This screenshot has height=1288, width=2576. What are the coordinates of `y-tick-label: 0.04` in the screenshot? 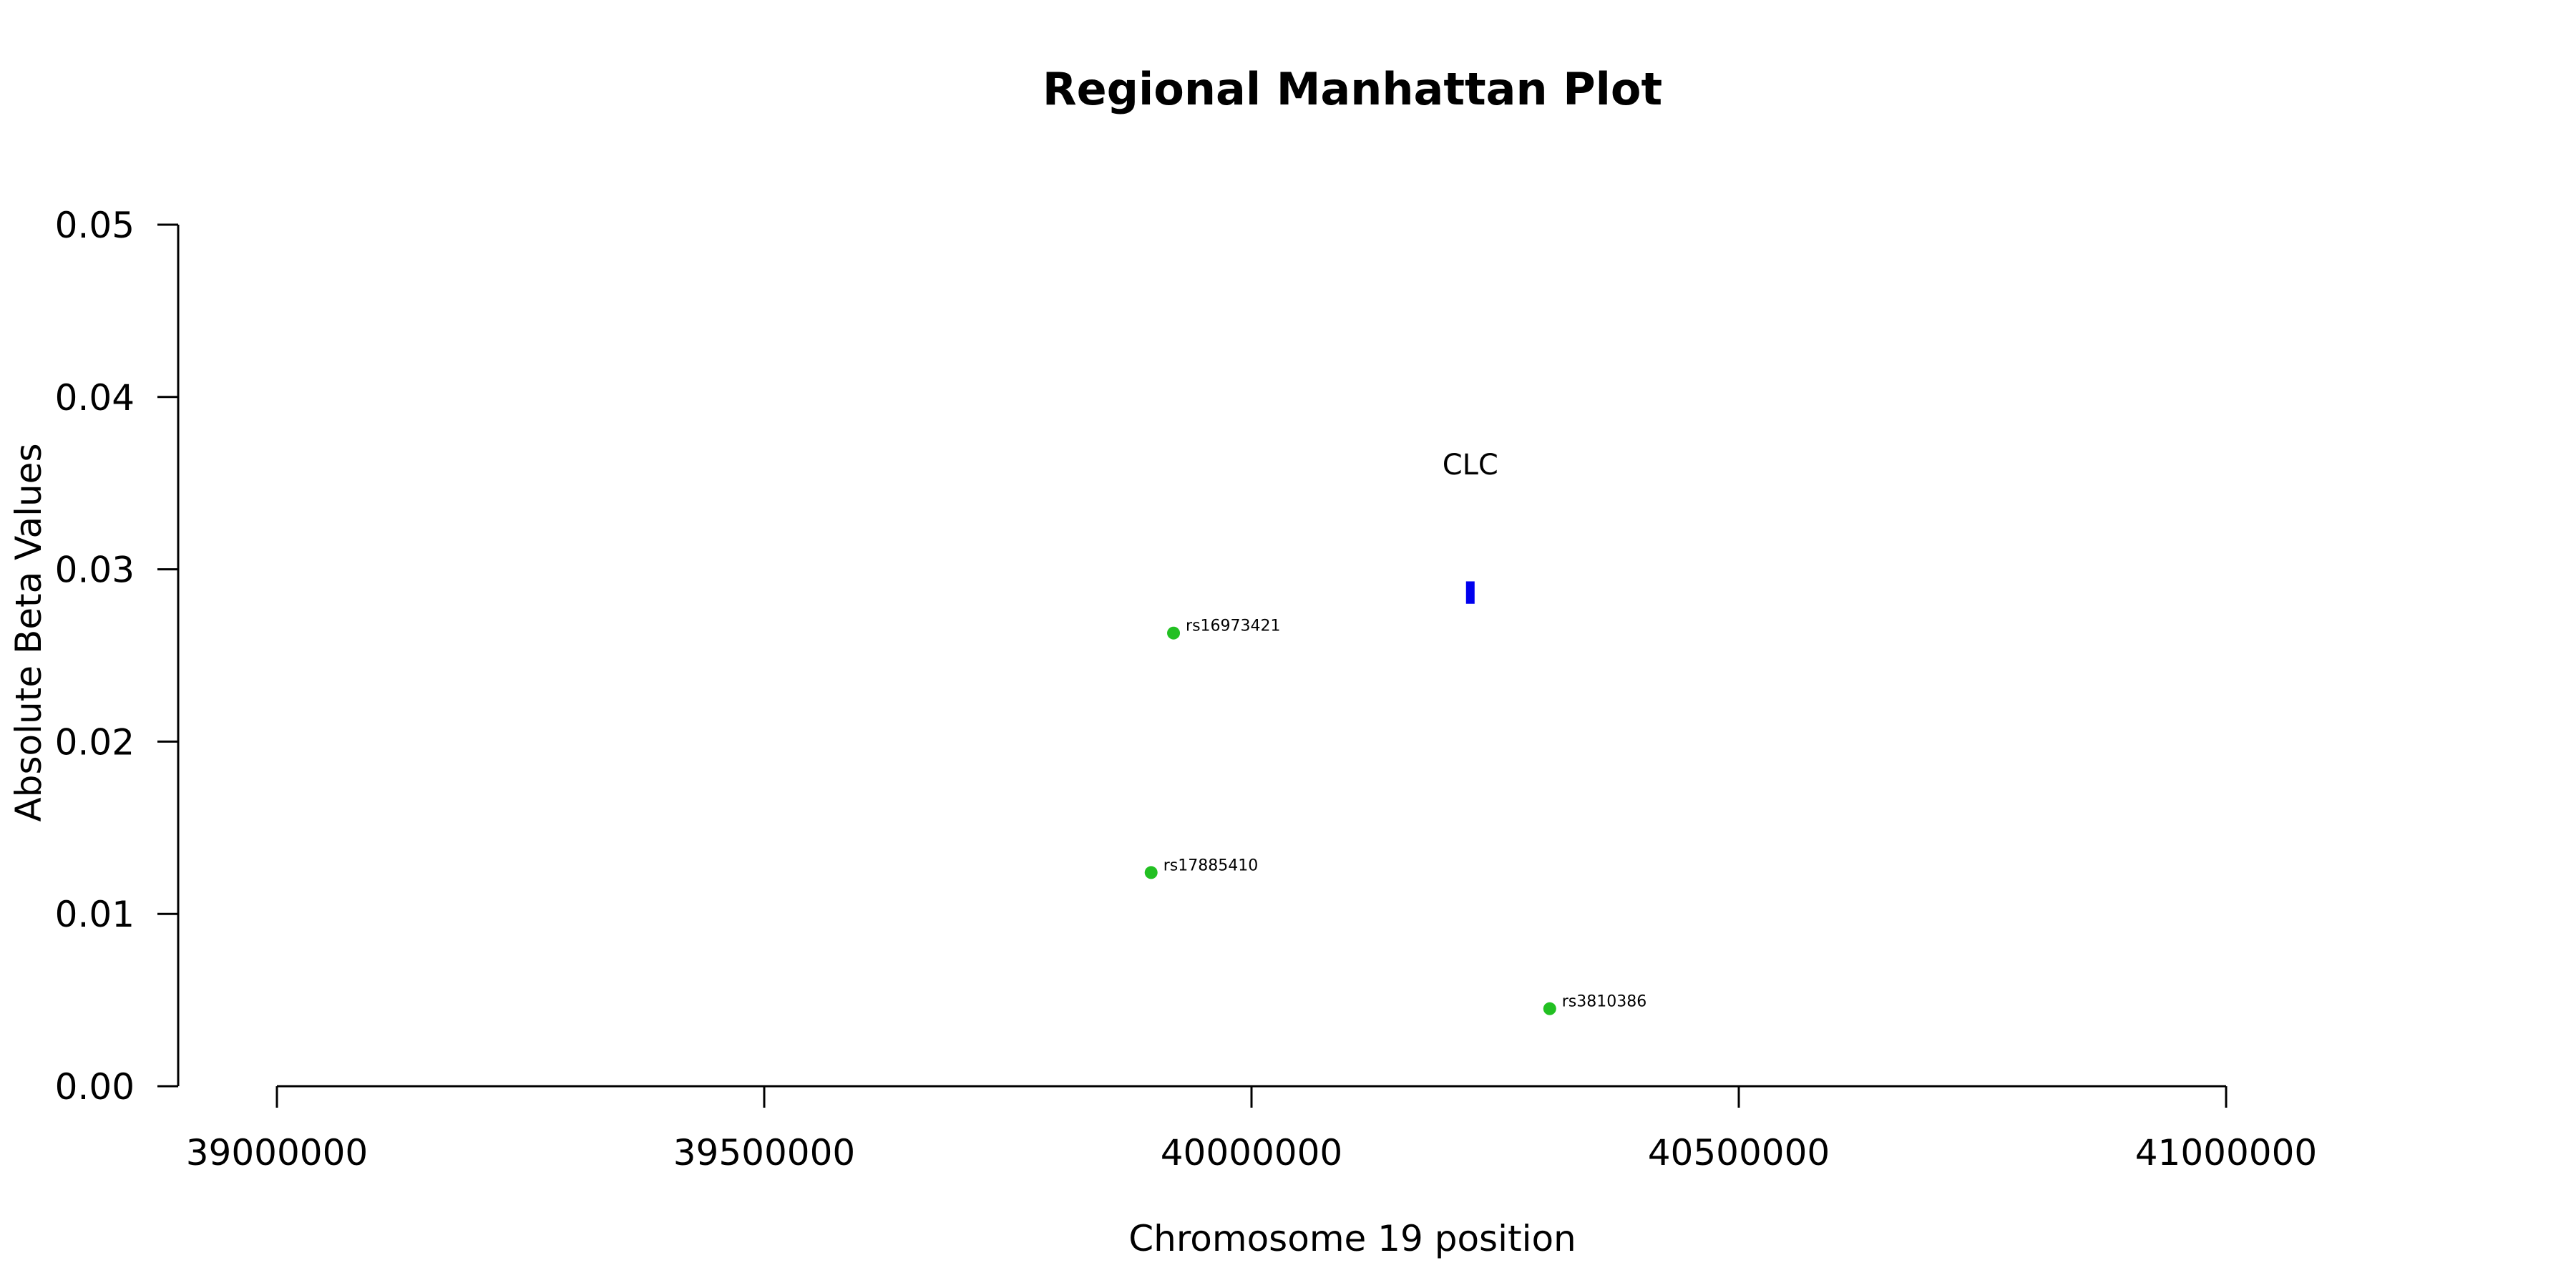 It's located at (95, 398).